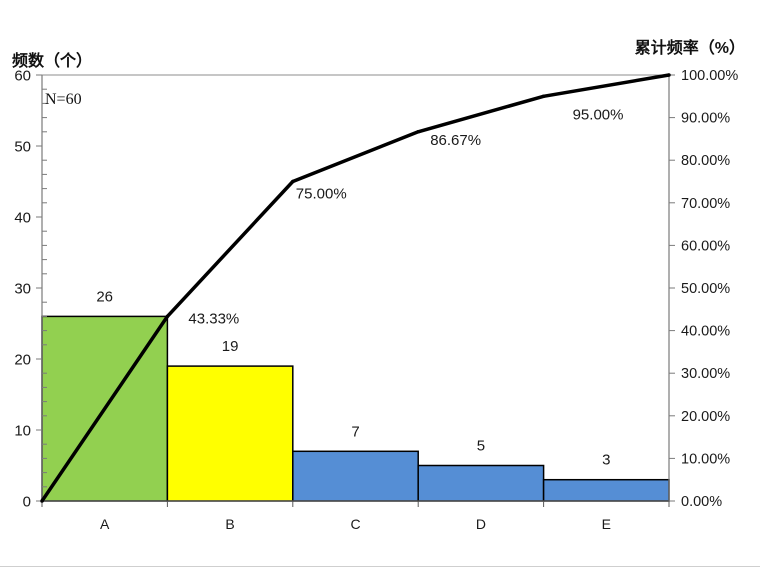 Image resolution: width=760 pixels, height=570 pixels. I want to click on y-tick-label: 40, so click(22, 218).